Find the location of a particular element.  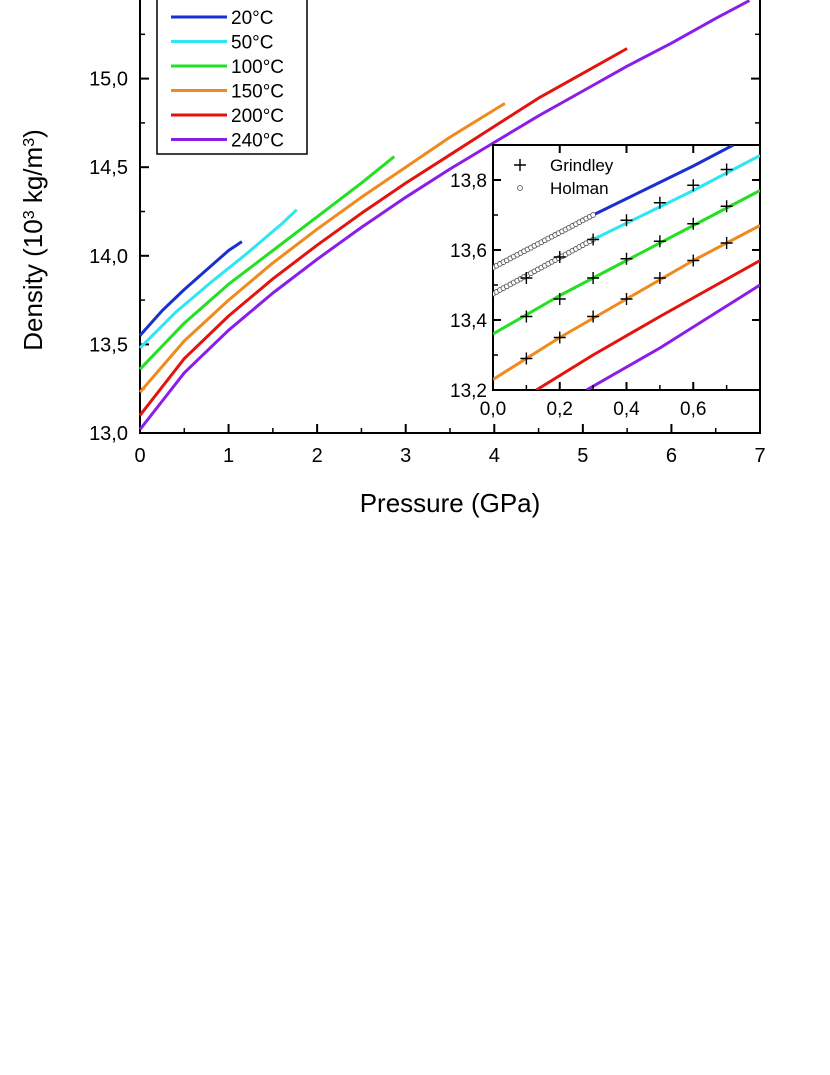

inset-y-tick-label: 13,8 is located at coordinates (468, 181).